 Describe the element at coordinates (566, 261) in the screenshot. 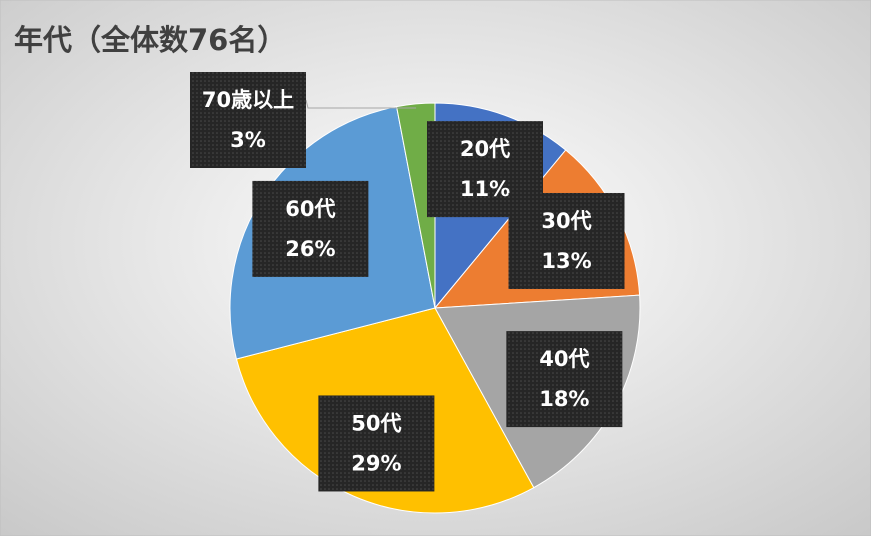

I see `label-value: 13%` at that location.